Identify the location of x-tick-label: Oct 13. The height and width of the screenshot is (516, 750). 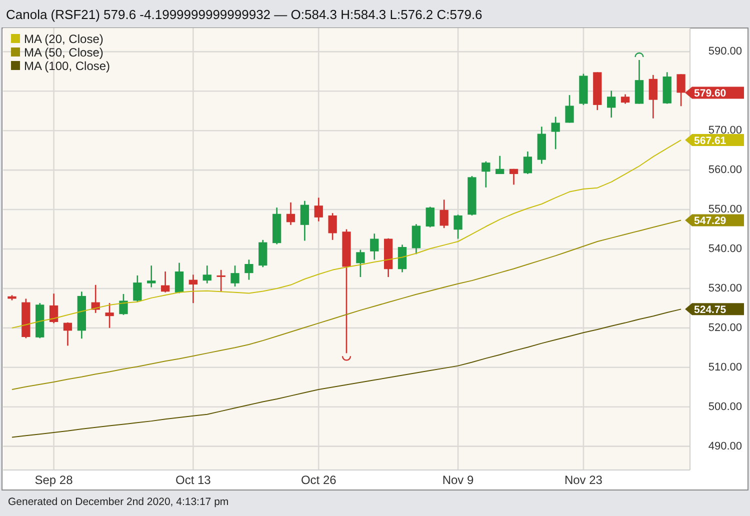
(193, 480).